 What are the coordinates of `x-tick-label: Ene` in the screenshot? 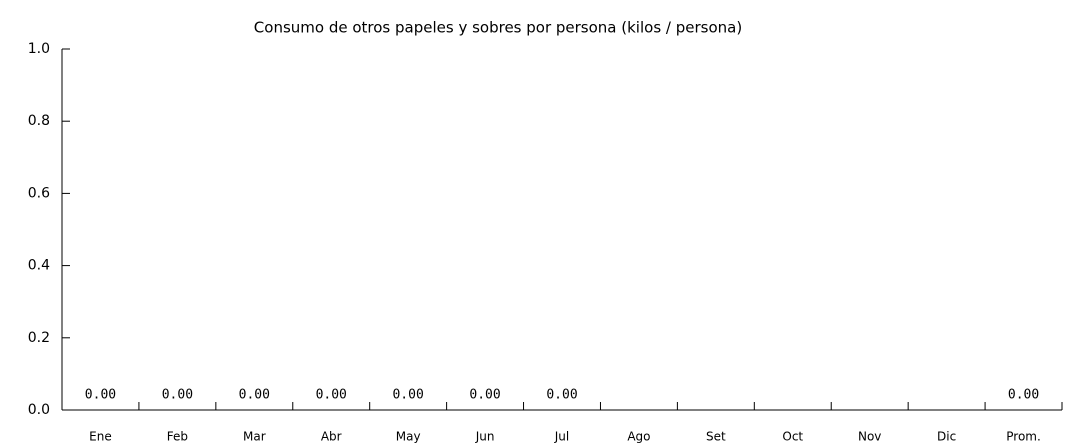 It's located at (100, 437).